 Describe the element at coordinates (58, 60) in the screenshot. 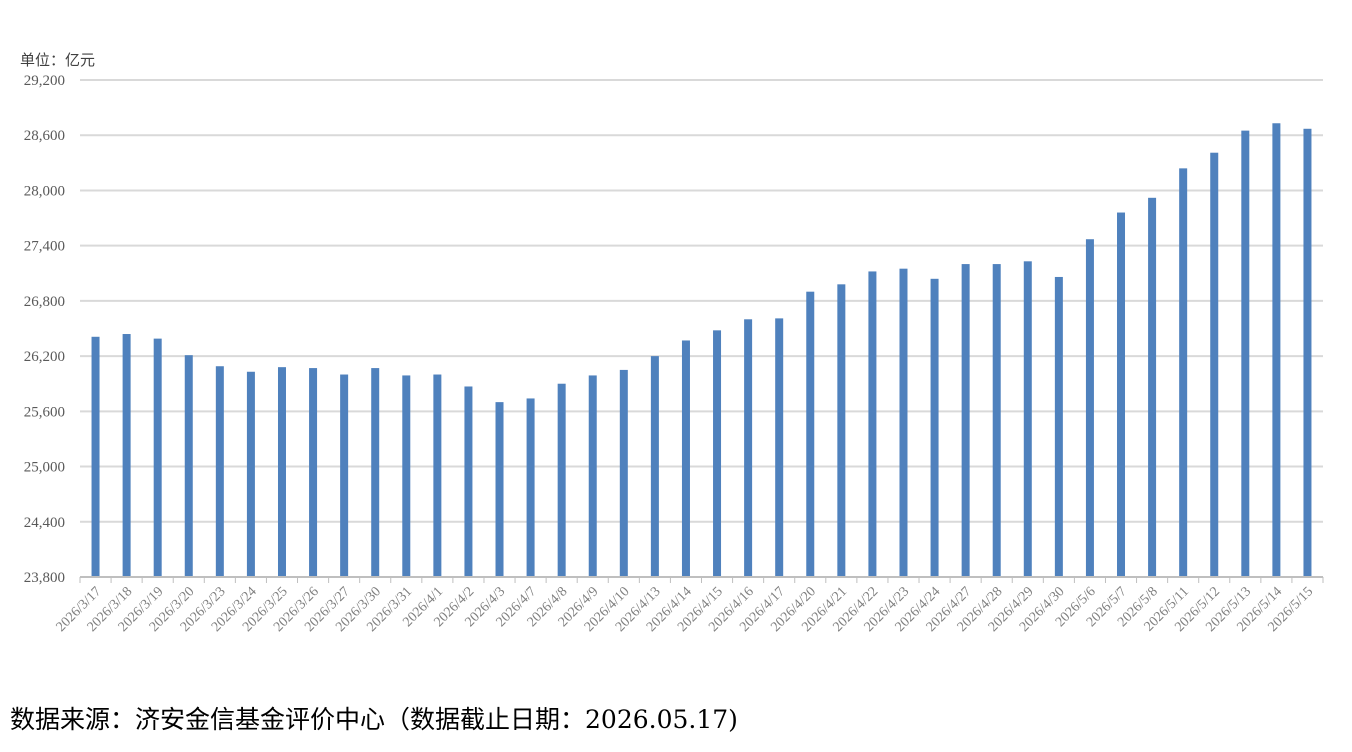

I see `unit-label: 单位：亿元` at that location.